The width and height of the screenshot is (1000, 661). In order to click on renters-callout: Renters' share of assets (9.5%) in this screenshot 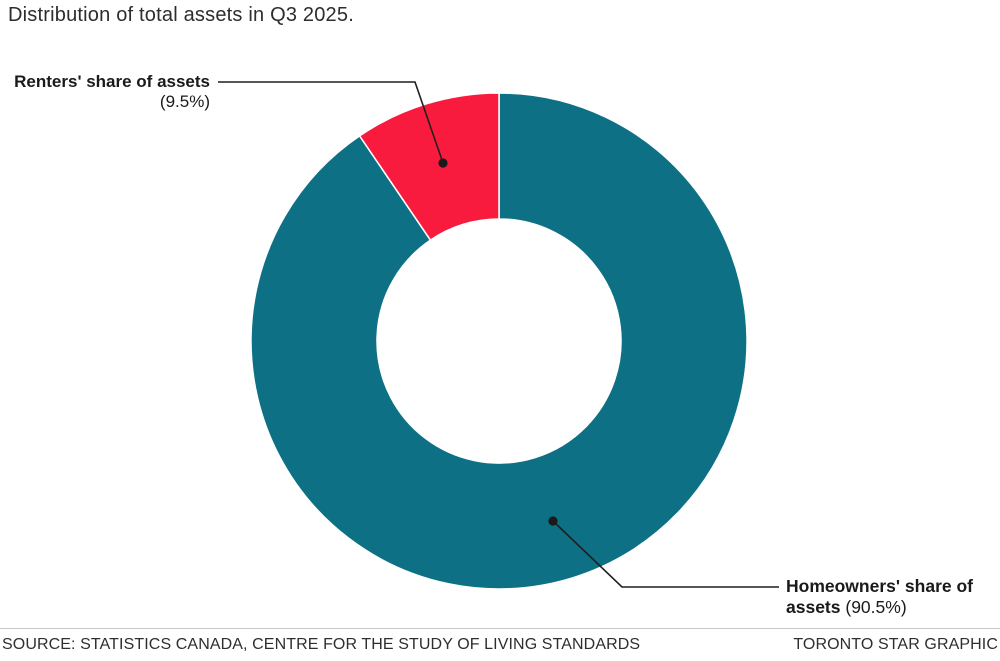, I will do `click(105, 92)`.